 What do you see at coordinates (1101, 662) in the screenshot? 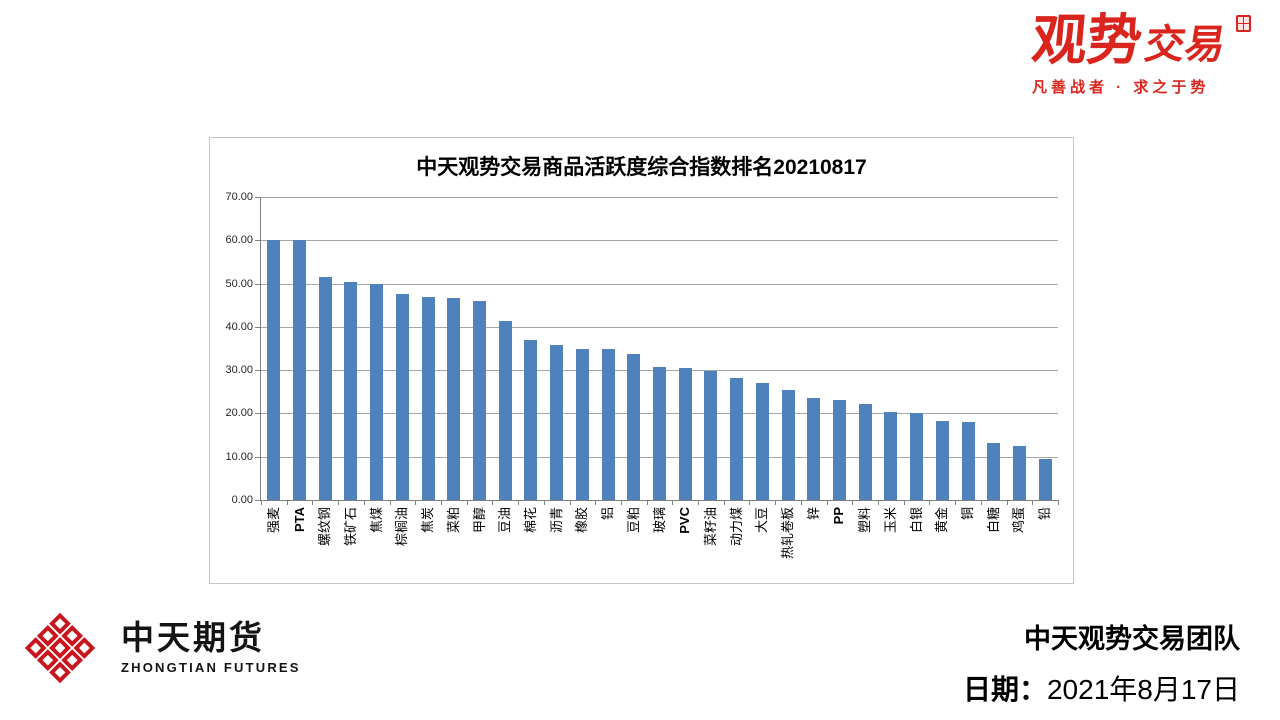
I see `team-block: 中天观势交易团队 日期：2021年8月17日` at bounding box center [1101, 662].